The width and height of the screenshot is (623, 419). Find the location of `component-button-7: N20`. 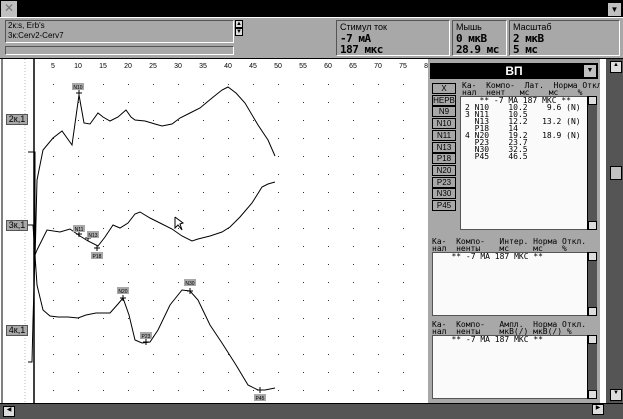

component-button-7: N20 is located at coordinates (444, 170).